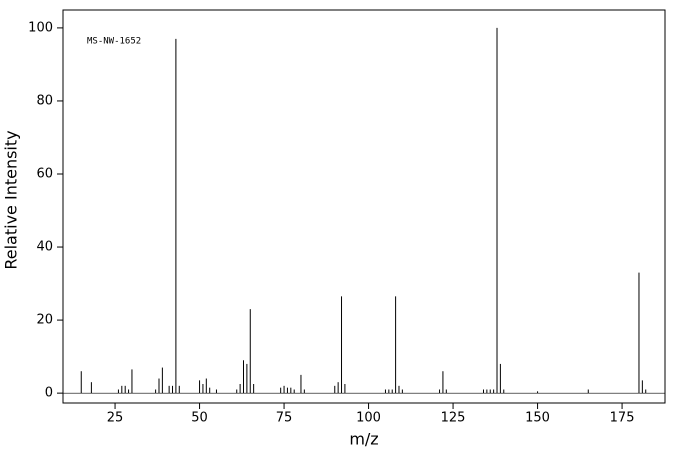 This screenshot has width=676, height=455. Describe the element at coordinates (44, 320) in the screenshot. I see `y-tick-label: 20` at that location.